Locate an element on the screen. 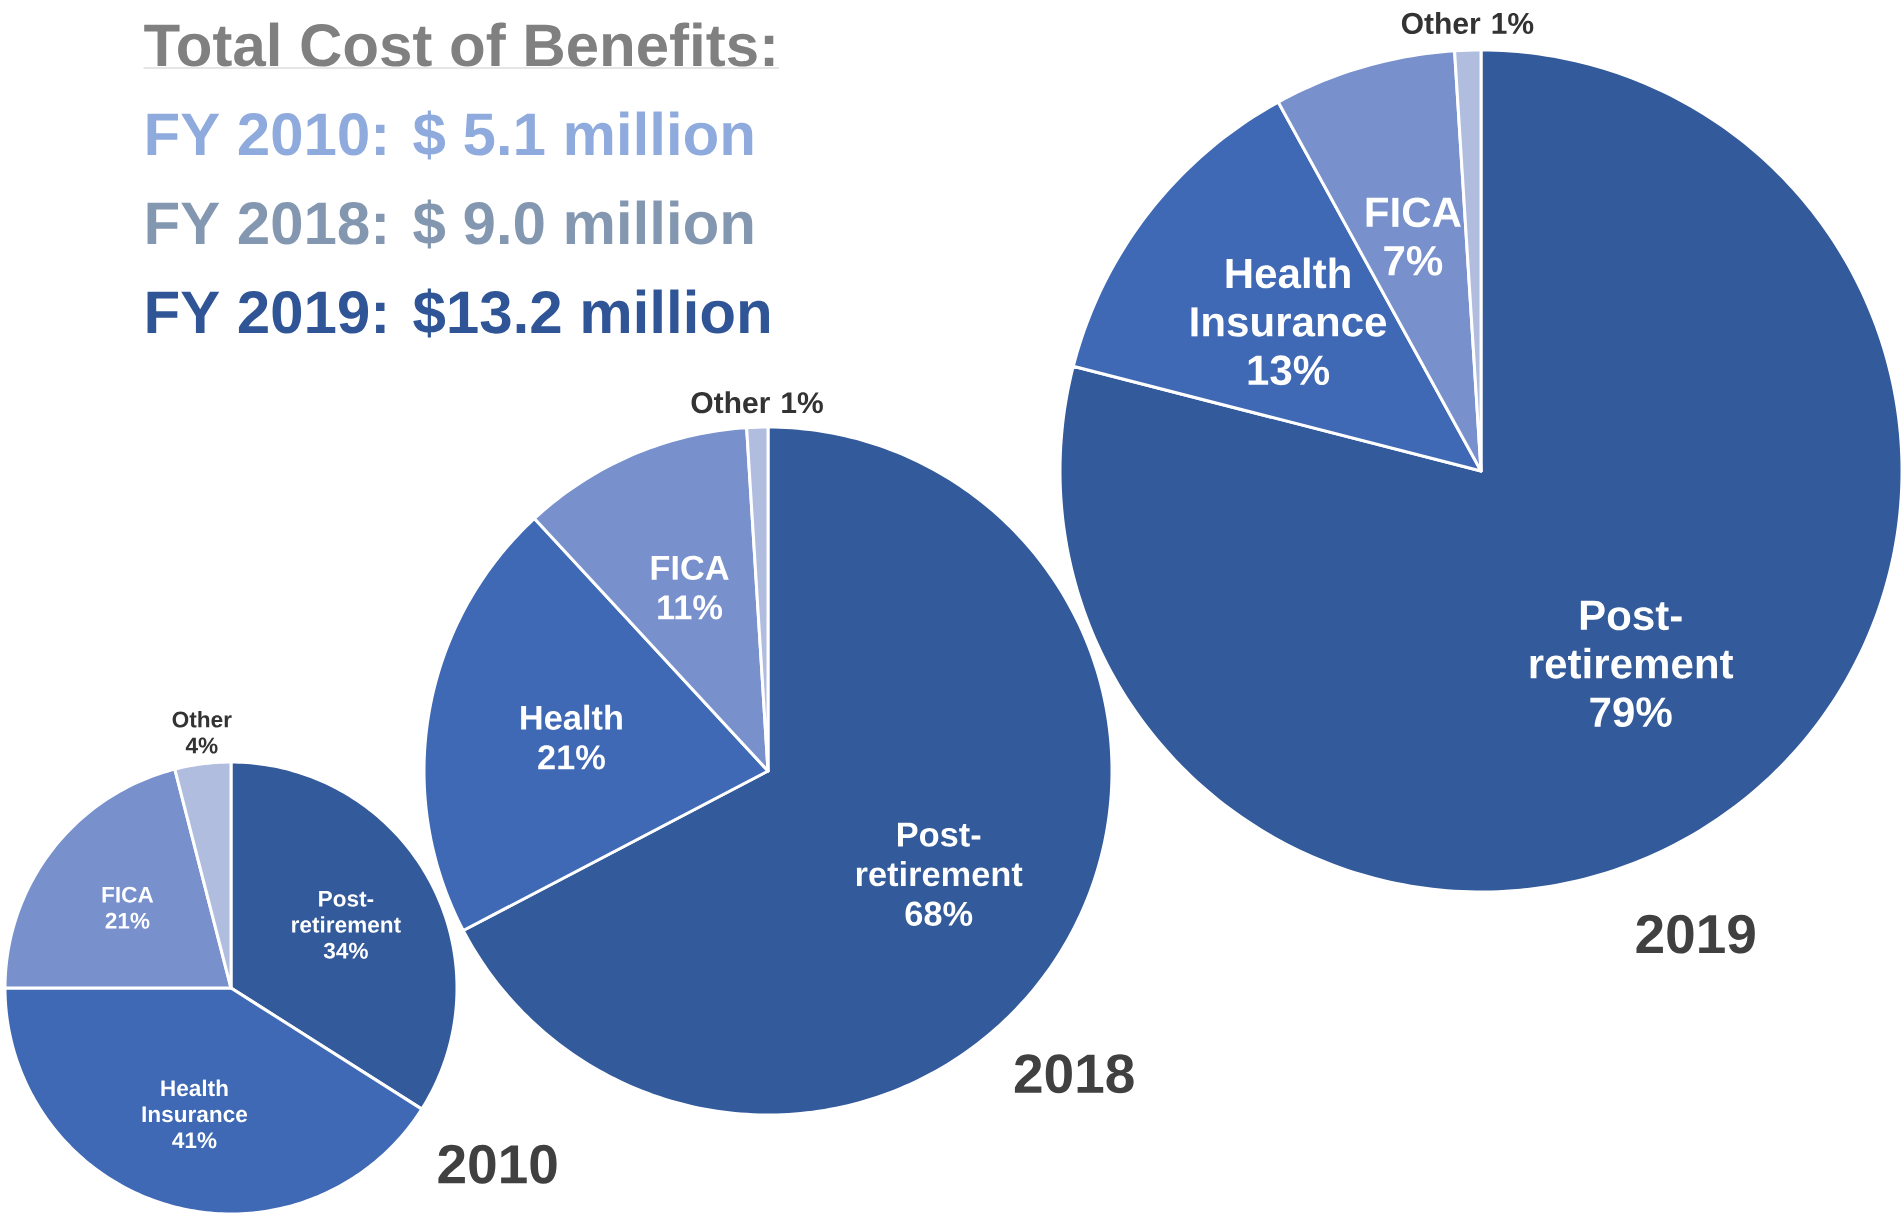 This screenshot has width=1903, height=1218. text: FY 2019: $13.2 million is located at coordinates (458, 313).